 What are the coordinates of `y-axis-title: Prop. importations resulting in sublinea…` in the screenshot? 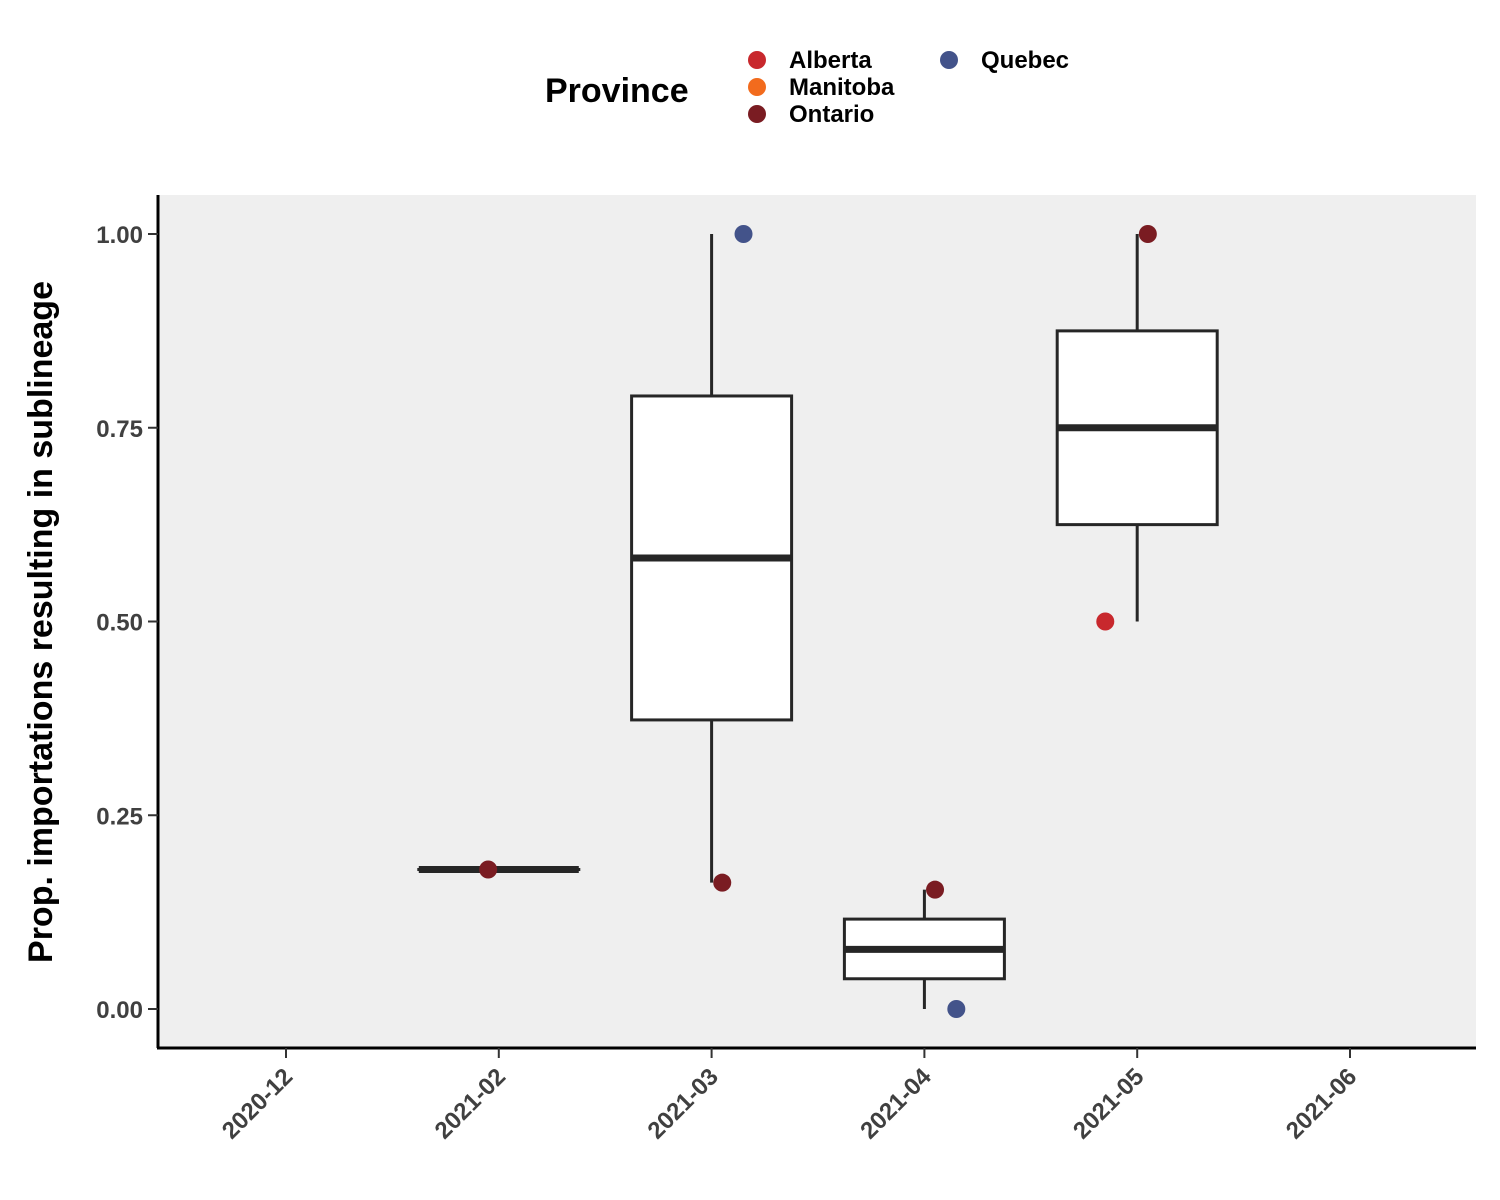 It's located at (41, 622).